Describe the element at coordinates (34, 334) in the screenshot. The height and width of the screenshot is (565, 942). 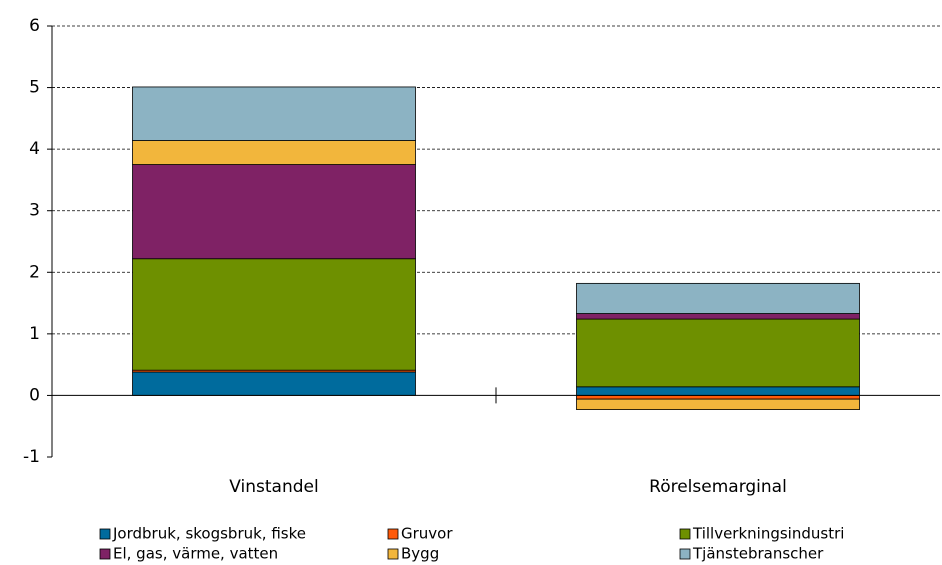
I see `y-tick-label: 1` at that location.